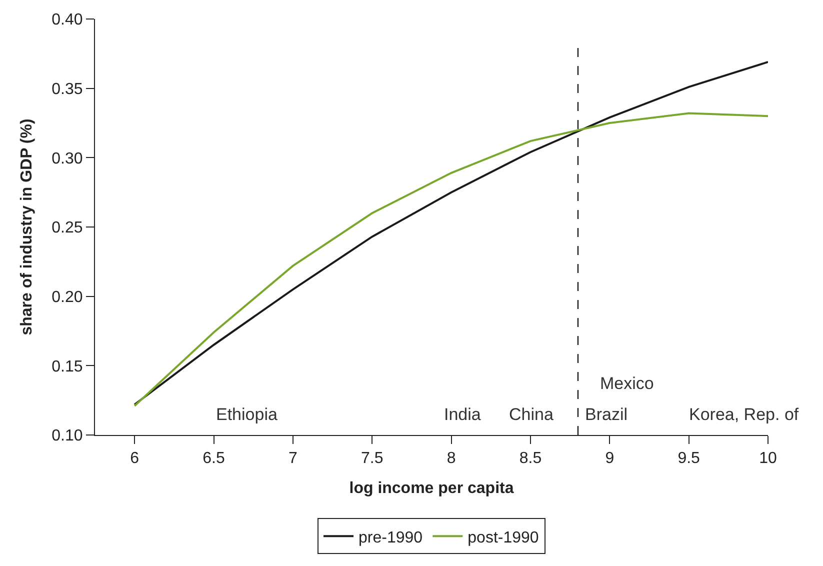 The image size is (823, 566). Describe the element at coordinates (606, 414) in the screenshot. I see `annotation: Brazil` at that location.